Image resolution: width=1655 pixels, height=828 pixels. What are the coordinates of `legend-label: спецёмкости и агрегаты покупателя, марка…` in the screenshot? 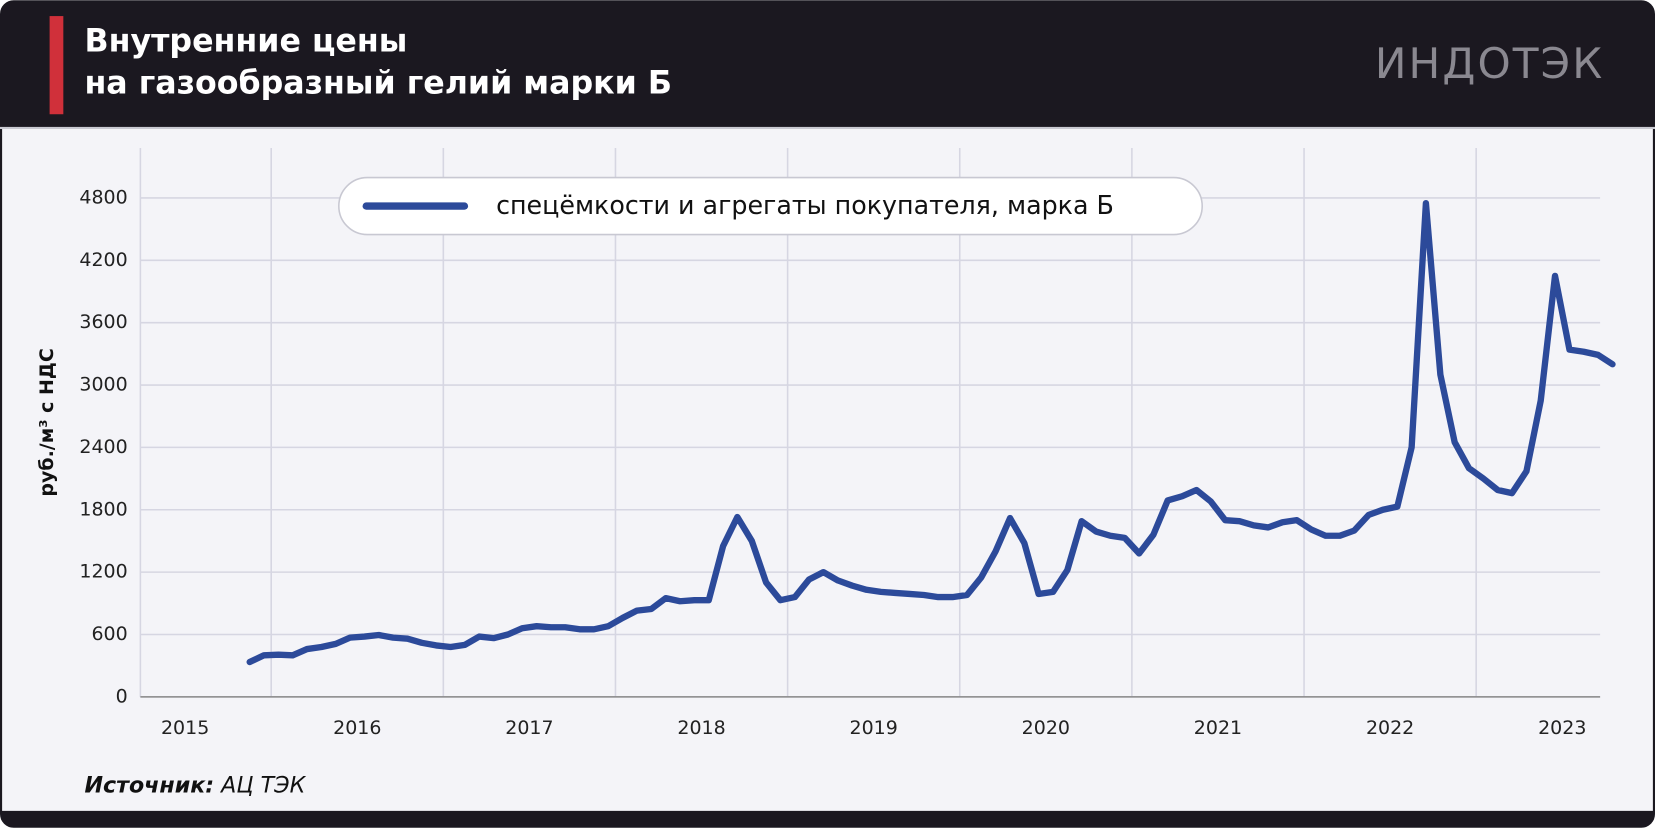 It's located at (805, 205).